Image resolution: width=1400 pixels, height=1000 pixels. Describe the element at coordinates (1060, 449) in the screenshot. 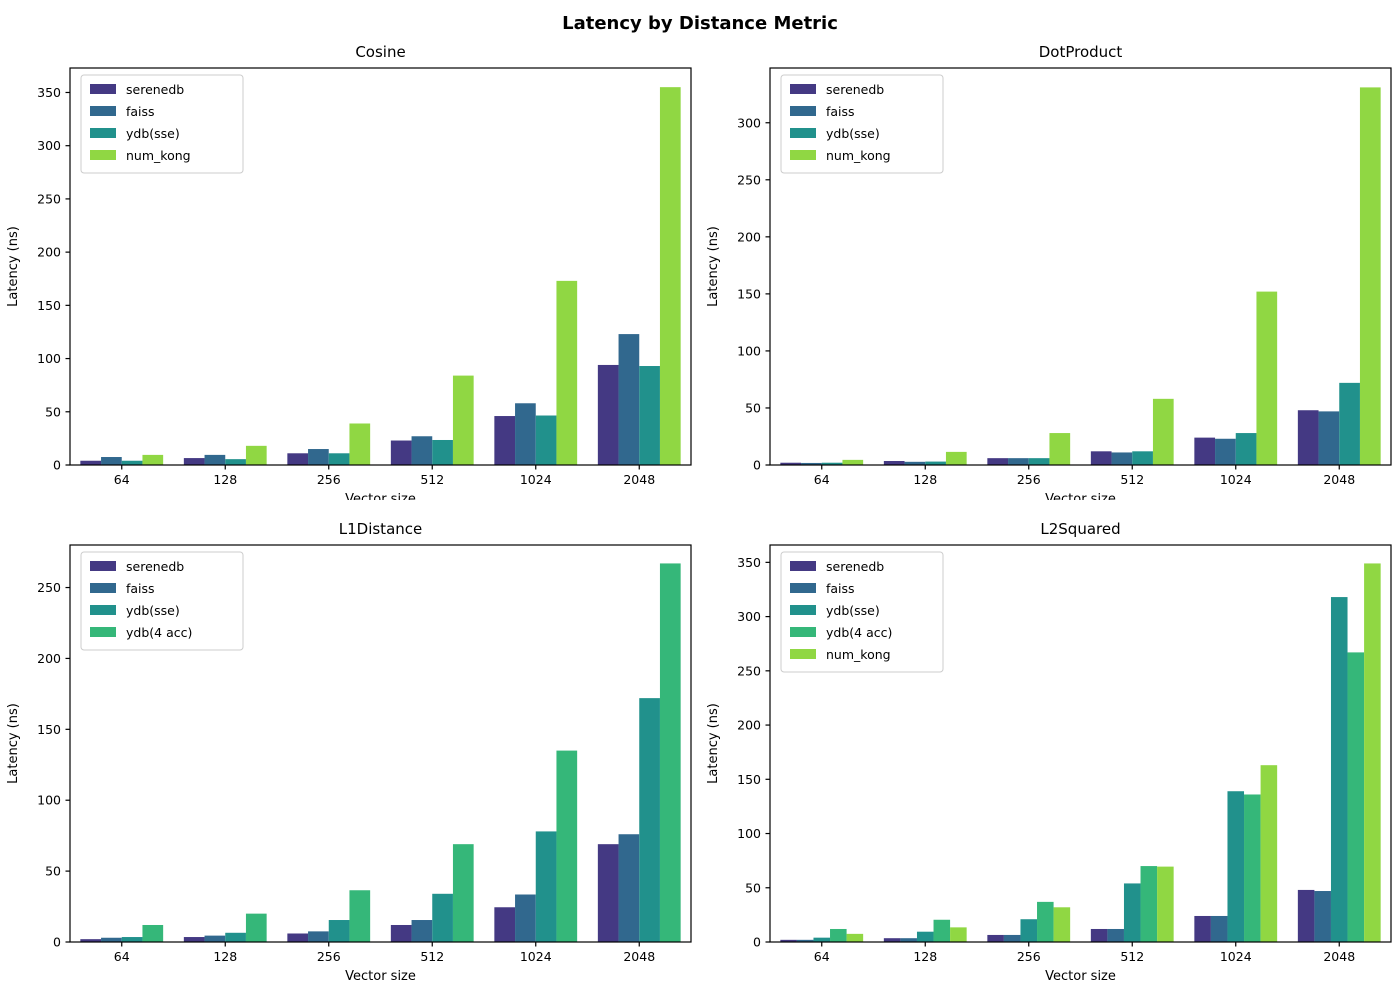

I see `bar-dotproduct-256-num_kong` at that location.